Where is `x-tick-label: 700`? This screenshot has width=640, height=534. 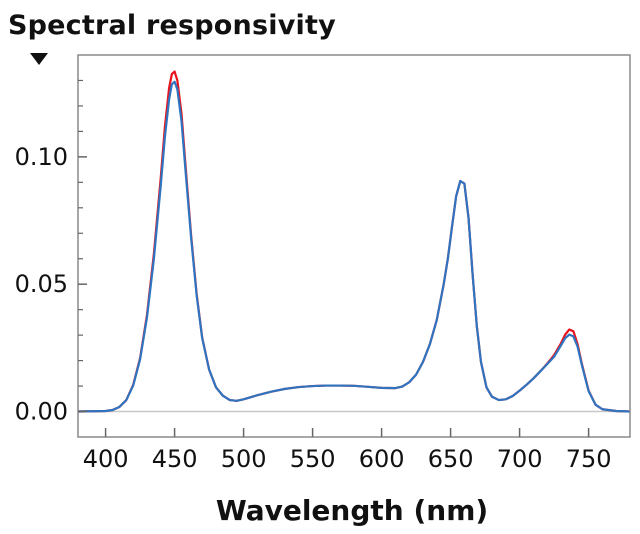 x-tick-label: 700 is located at coordinates (520, 459).